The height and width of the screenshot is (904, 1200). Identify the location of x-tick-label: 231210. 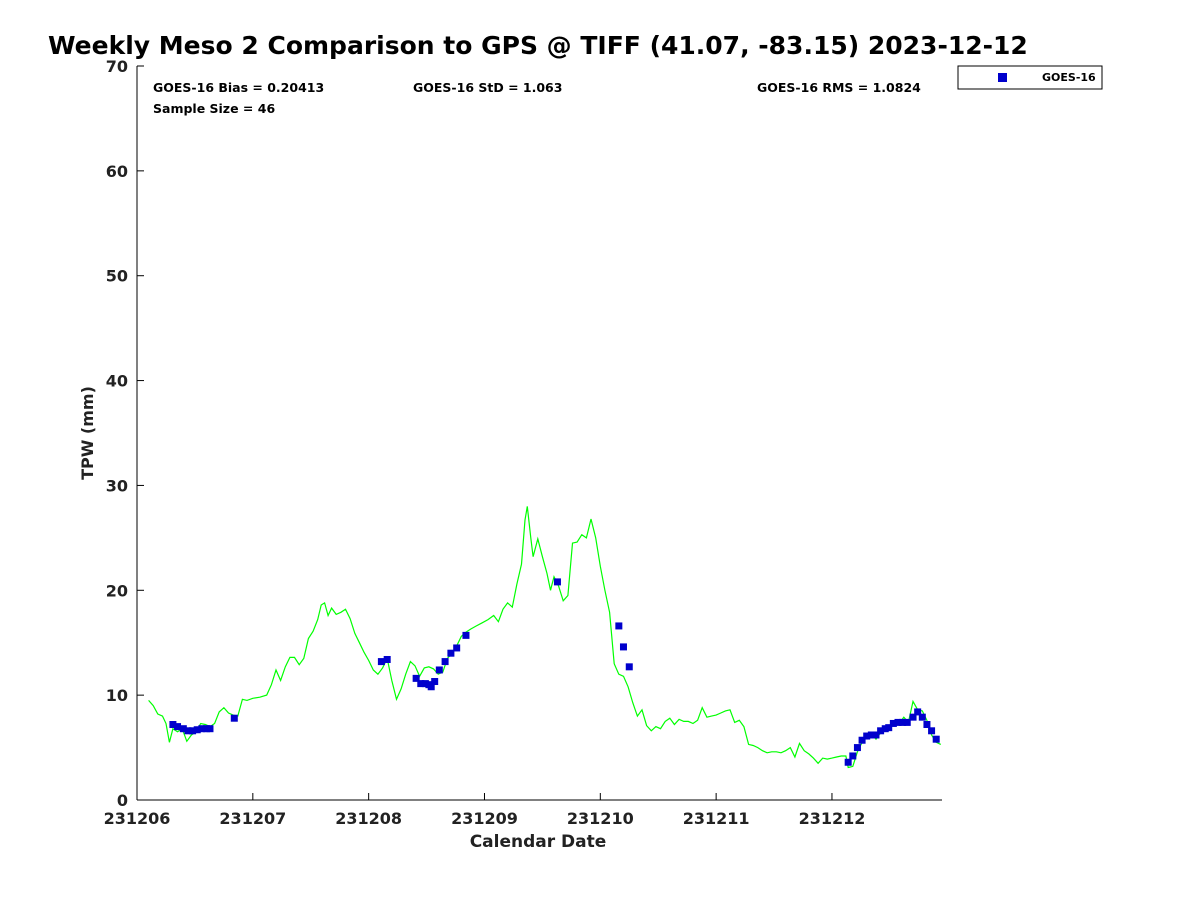
(600, 818).